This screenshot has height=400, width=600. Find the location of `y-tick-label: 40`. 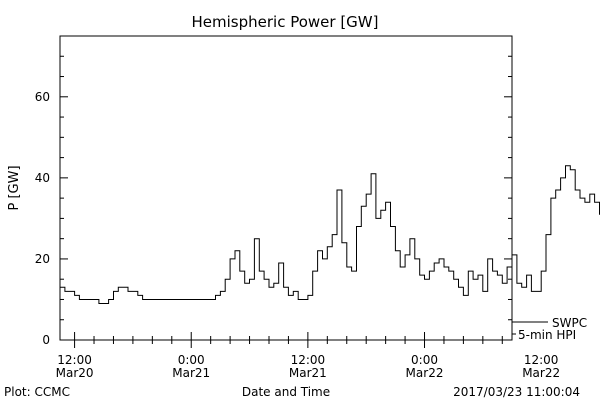

y-tick-label: 40 is located at coordinates (42, 178).